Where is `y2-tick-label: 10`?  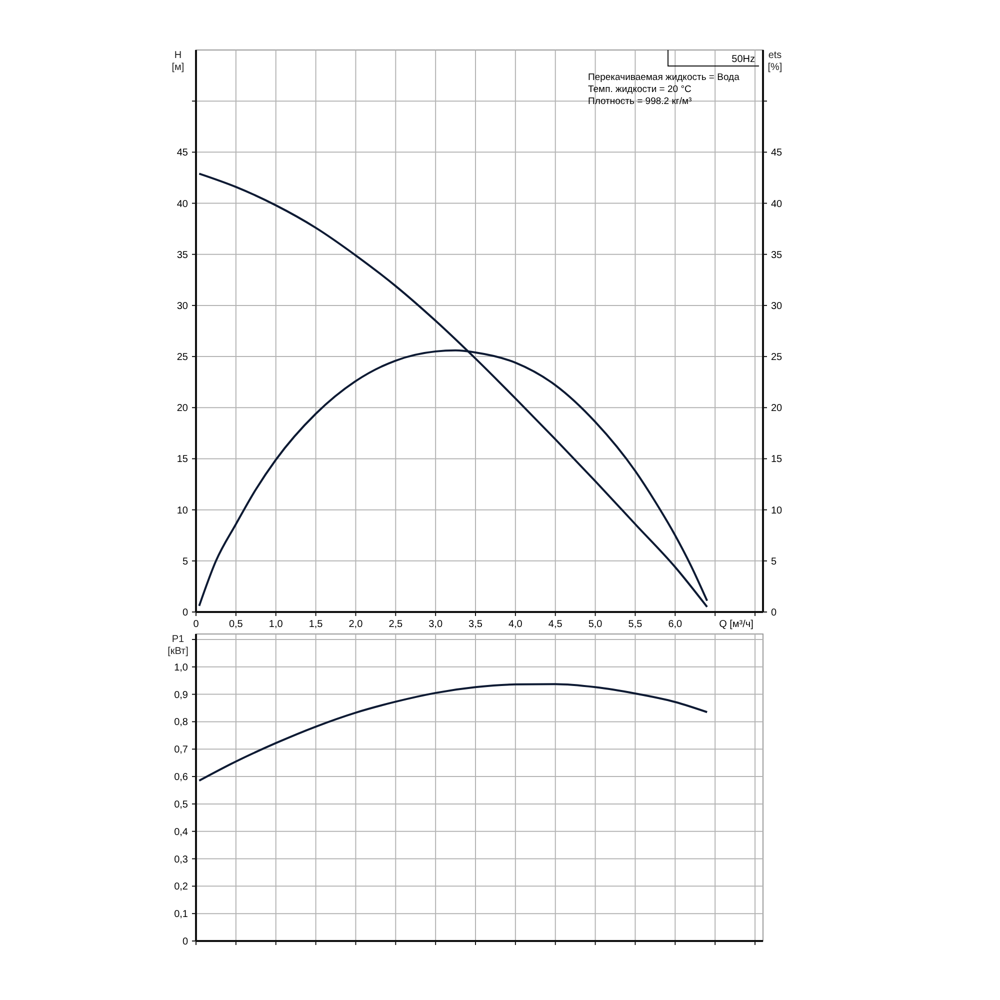 y2-tick-label: 10 is located at coordinates (777, 510).